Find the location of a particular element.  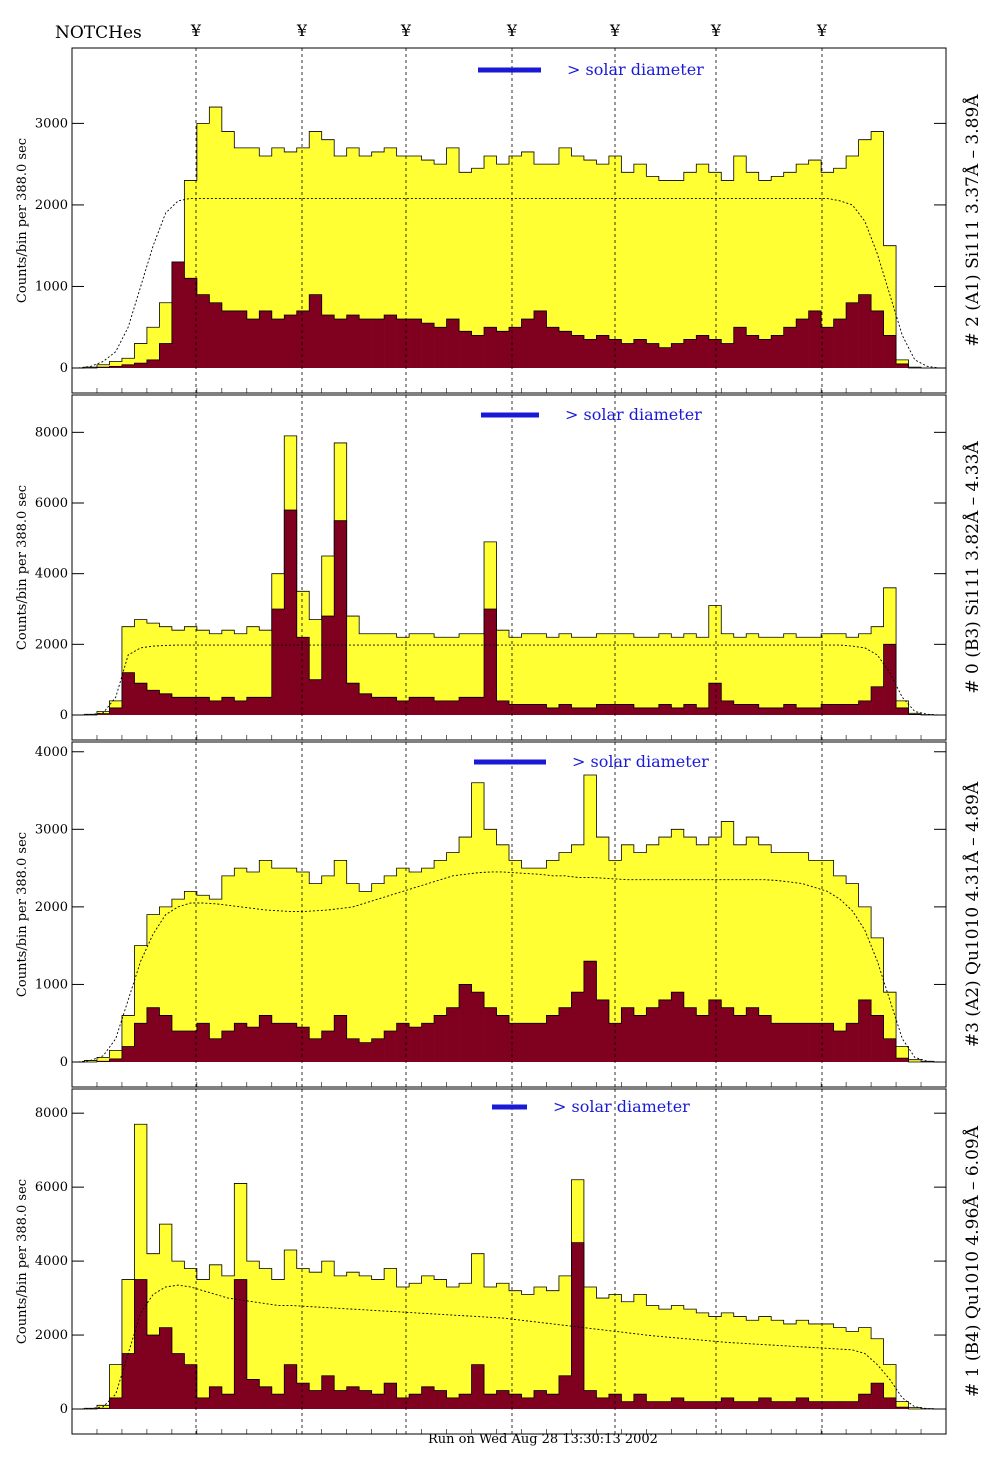

subset-counts-outline is located at coordinates (509, 1326).